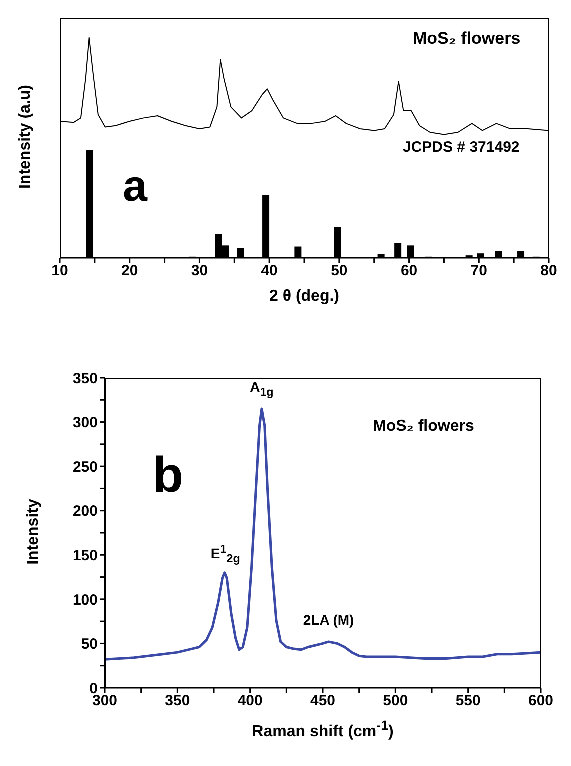 Image resolution: width=571 pixels, height=766 pixels. I want to click on x-axis-title: 2 θ (deg.), so click(304, 297).